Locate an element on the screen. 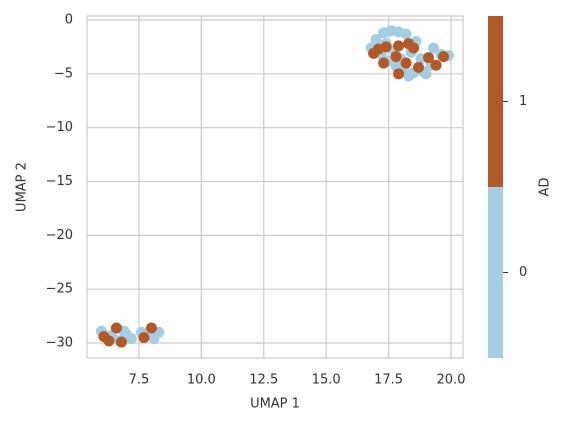  colorbar-tick-label: 0 is located at coordinates (523, 272).